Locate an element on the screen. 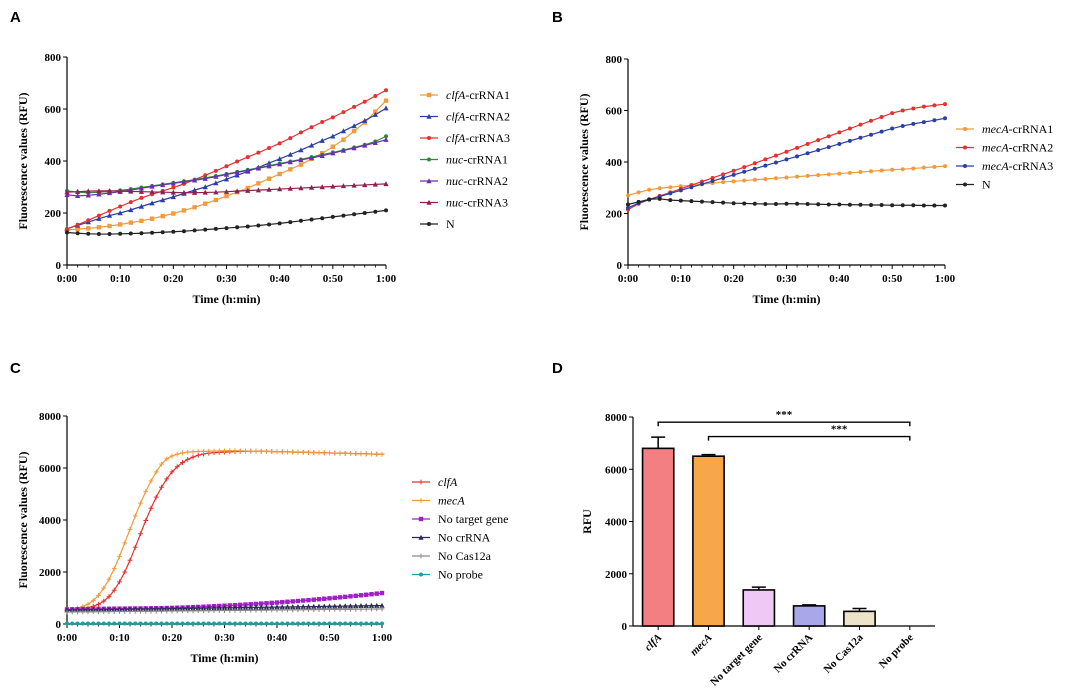 The image size is (1084, 699). panel-a-series-4-point is located at coordinates (386, 136).